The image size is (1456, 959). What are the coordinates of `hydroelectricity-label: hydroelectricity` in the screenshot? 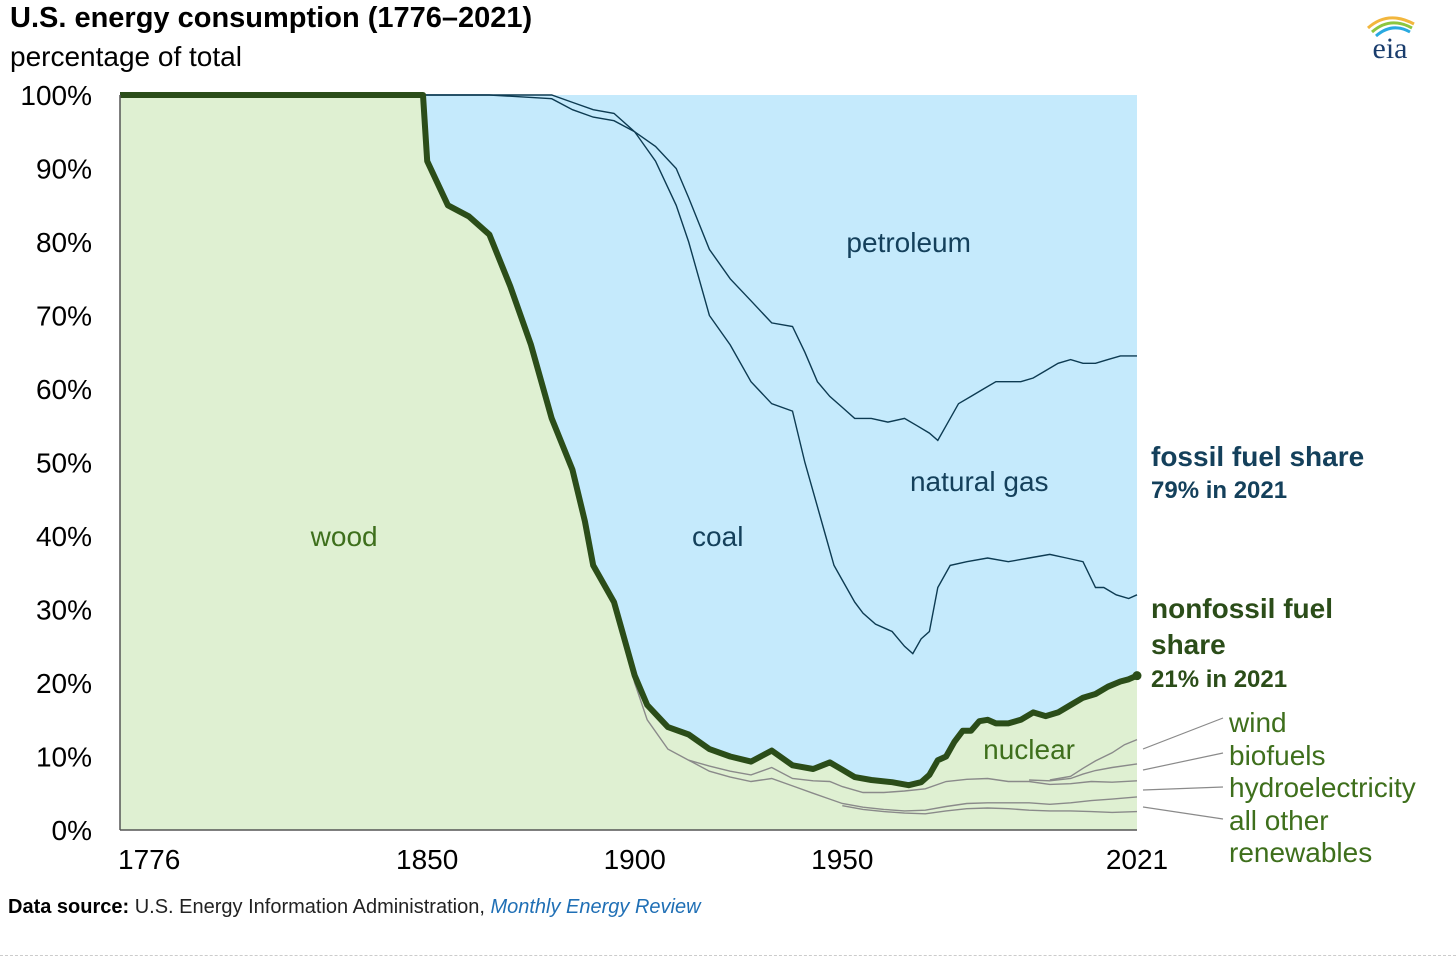 It's located at (1322, 787).